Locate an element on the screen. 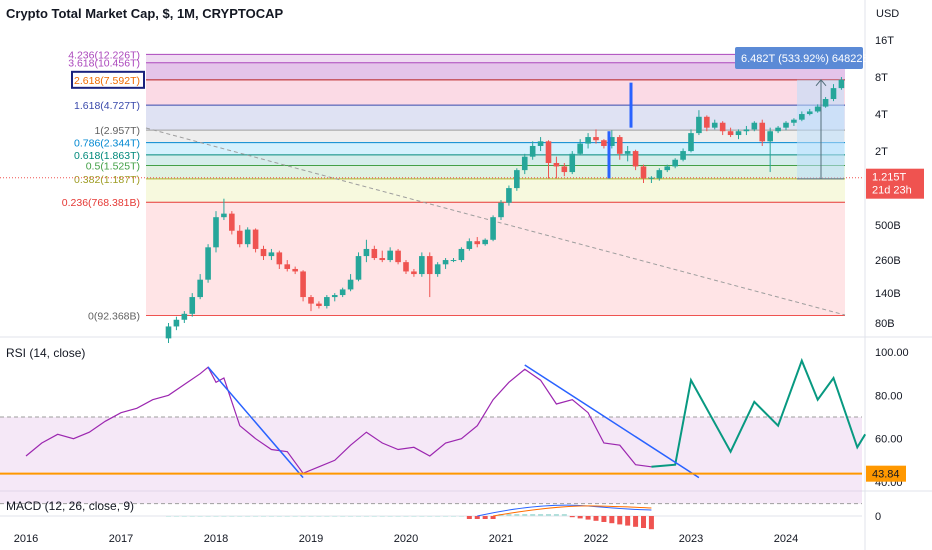 Image resolution: width=932 pixels, height=550 pixels. rsi-title: RSI (14, close) is located at coordinates (45, 353).